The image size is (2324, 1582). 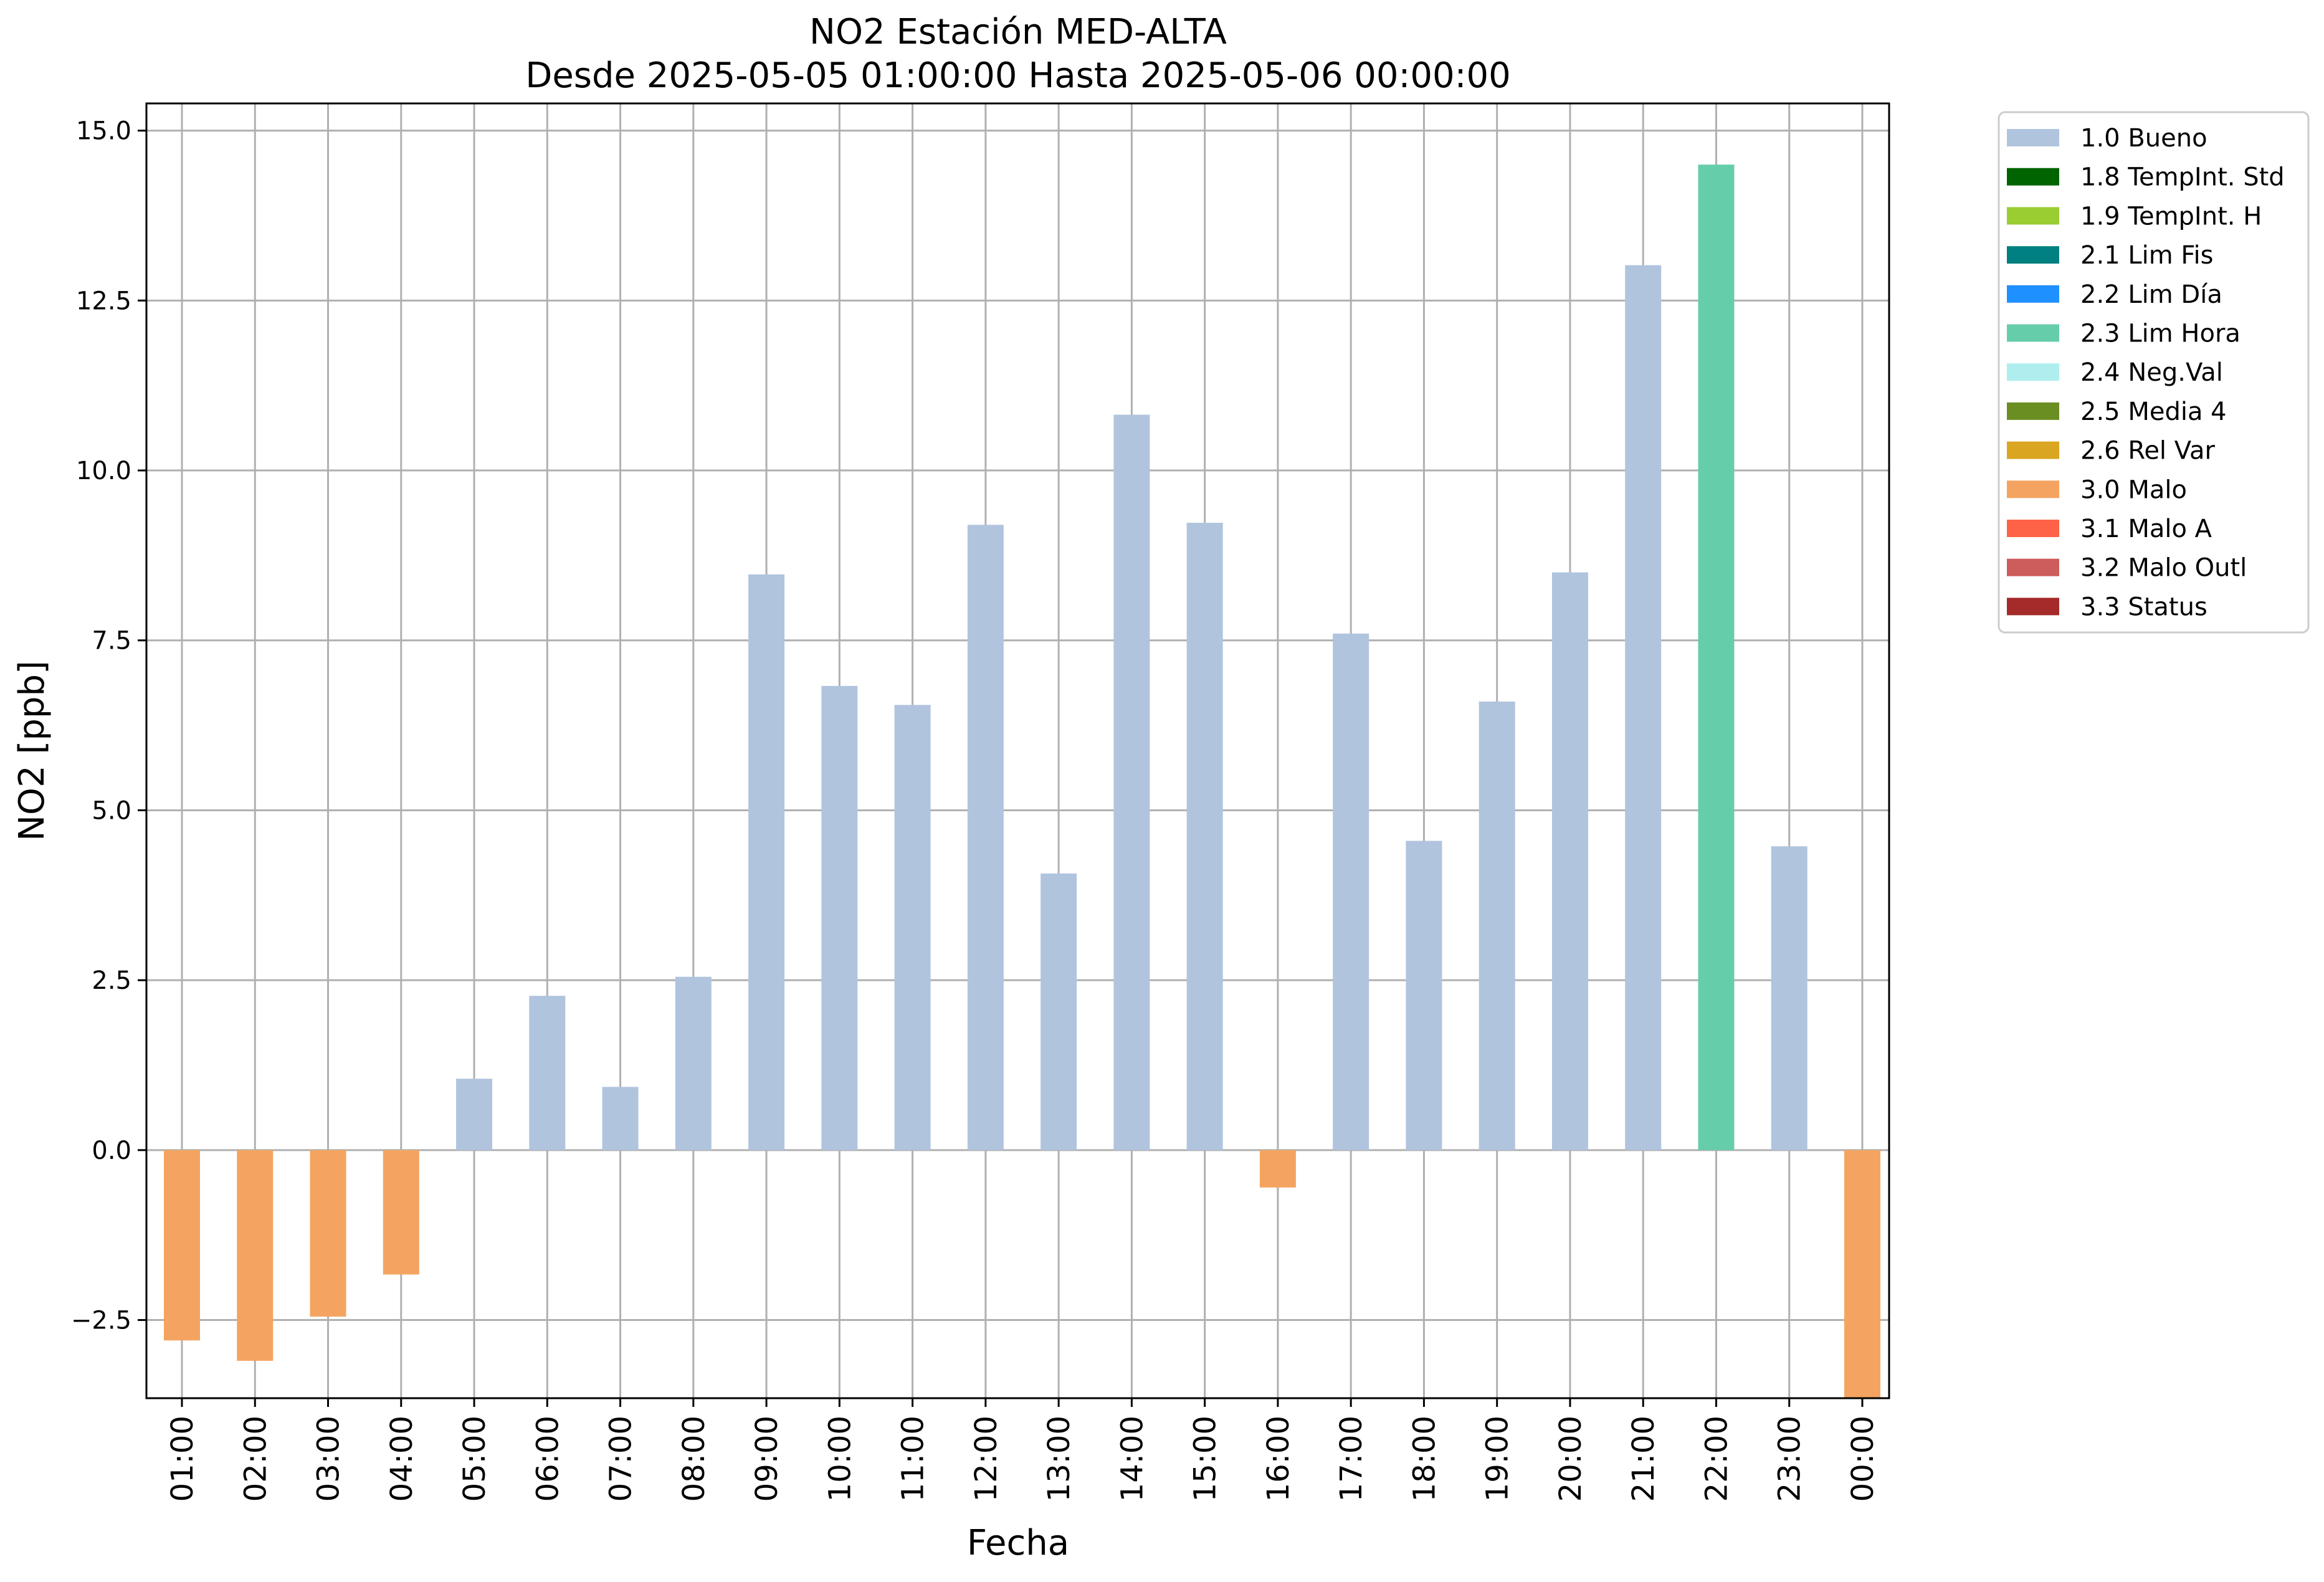 What do you see at coordinates (2134, 489) in the screenshot?
I see `legend-label: 3.0 Malo` at bounding box center [2134, 489].